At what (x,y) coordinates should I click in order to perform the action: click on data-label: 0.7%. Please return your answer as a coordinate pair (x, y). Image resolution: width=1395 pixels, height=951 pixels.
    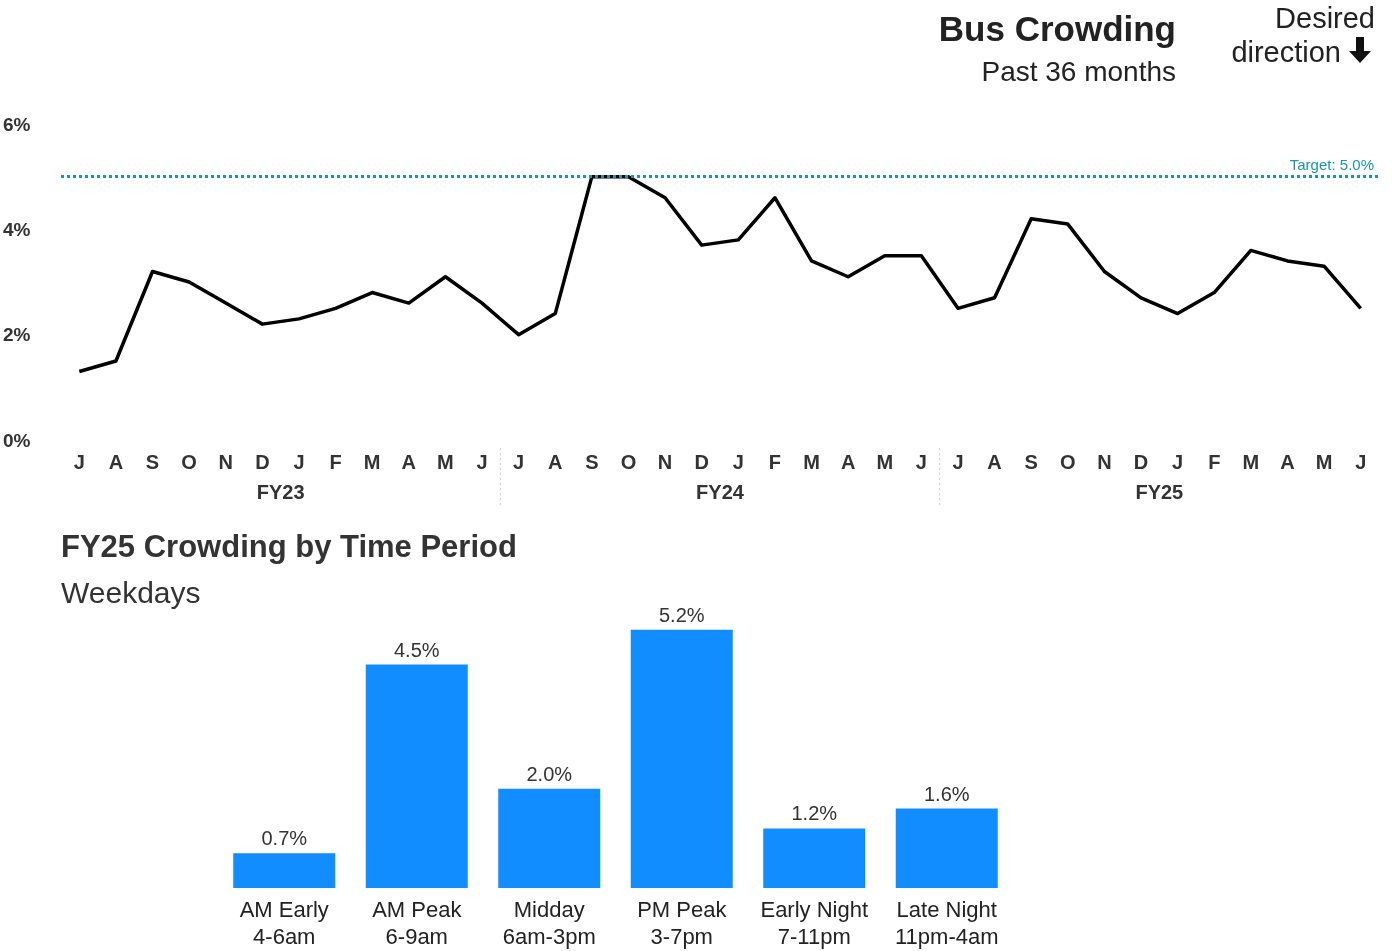
    Looking at the image, I should click on (284, 838).